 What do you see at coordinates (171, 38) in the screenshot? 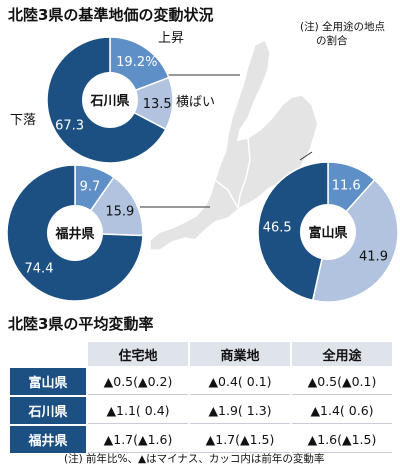
I see `label-up: 上昇` at bounding box center [171, 38].